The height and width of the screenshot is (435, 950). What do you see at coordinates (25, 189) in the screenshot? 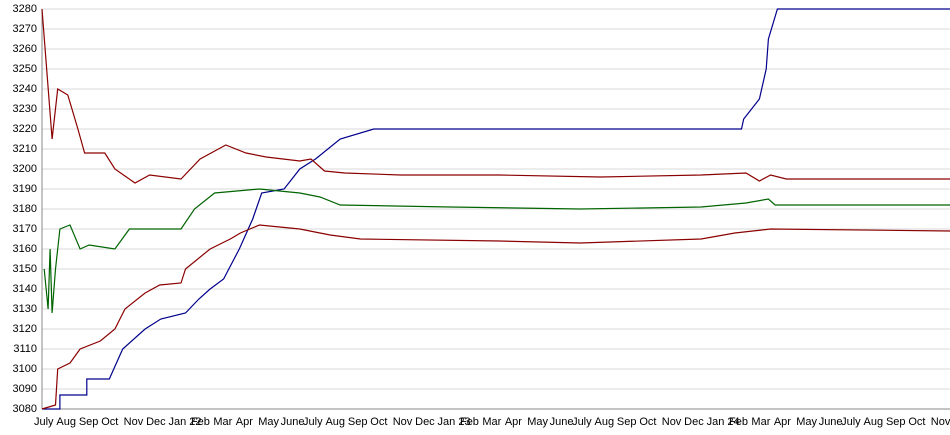
I see `y-tick-label: 3190` at bounding box center [25, 189].